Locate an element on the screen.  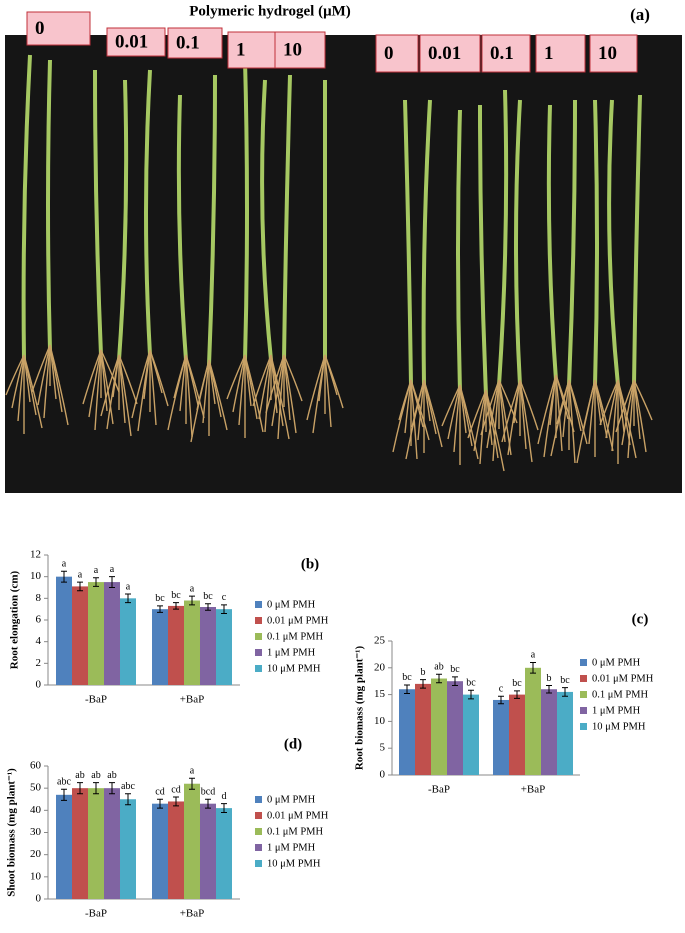
photo-label: 0.1 is located at coordinates (502, 53).